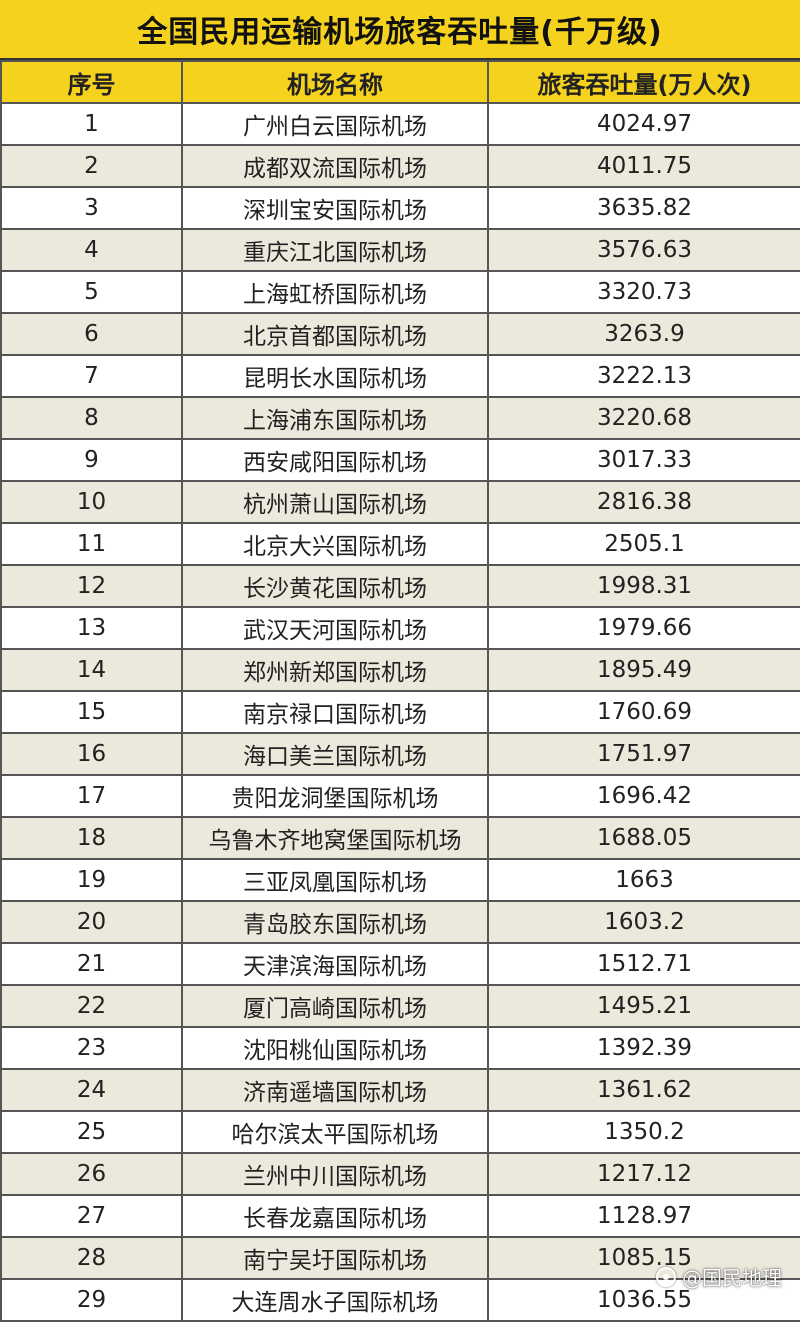  Describe the element at coordinates (643, 1006) in the screenshot. I see `cell-passengers: 1495.21` at that location.